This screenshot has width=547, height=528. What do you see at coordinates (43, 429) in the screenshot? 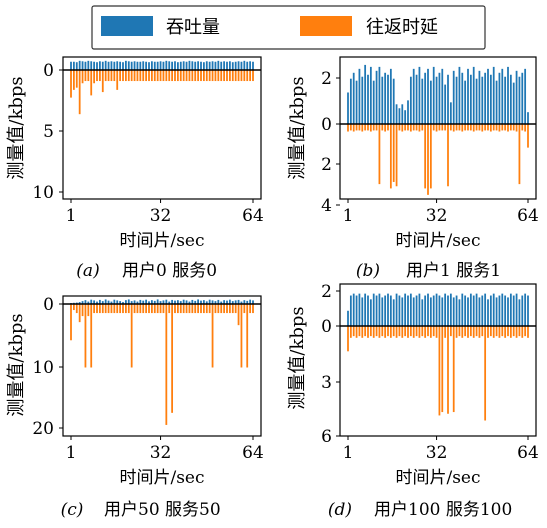
I see `y-tick-label: 20` at bounding box center [43, 429].